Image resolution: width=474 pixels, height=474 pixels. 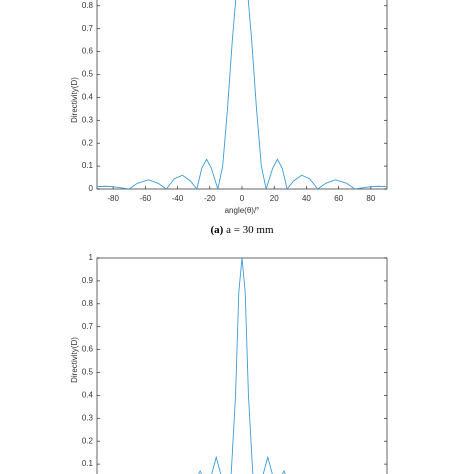 I want to click on x-tick-label: -60, so click(x=146, y=198).